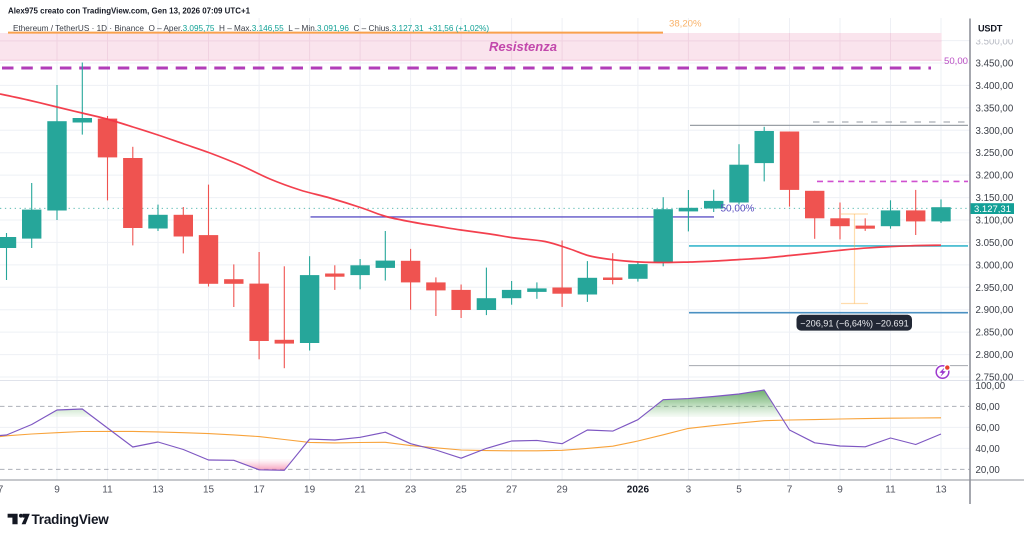 The height and width of the screenshot is (539, 1024). Describe the element at coordinates (988, 449) in the screenshot. I see `svg-text: 40,00` at that location.